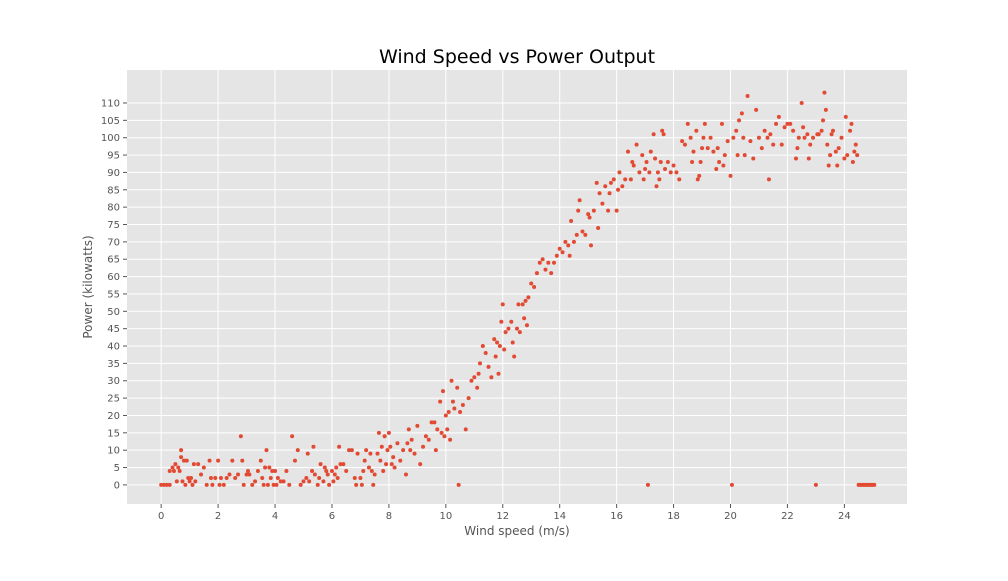 This screenshot has width=1008, height=581. Describe the element at coordinates (389, 516) in the screenshot. I see `x-tick-label: 8` at that location.